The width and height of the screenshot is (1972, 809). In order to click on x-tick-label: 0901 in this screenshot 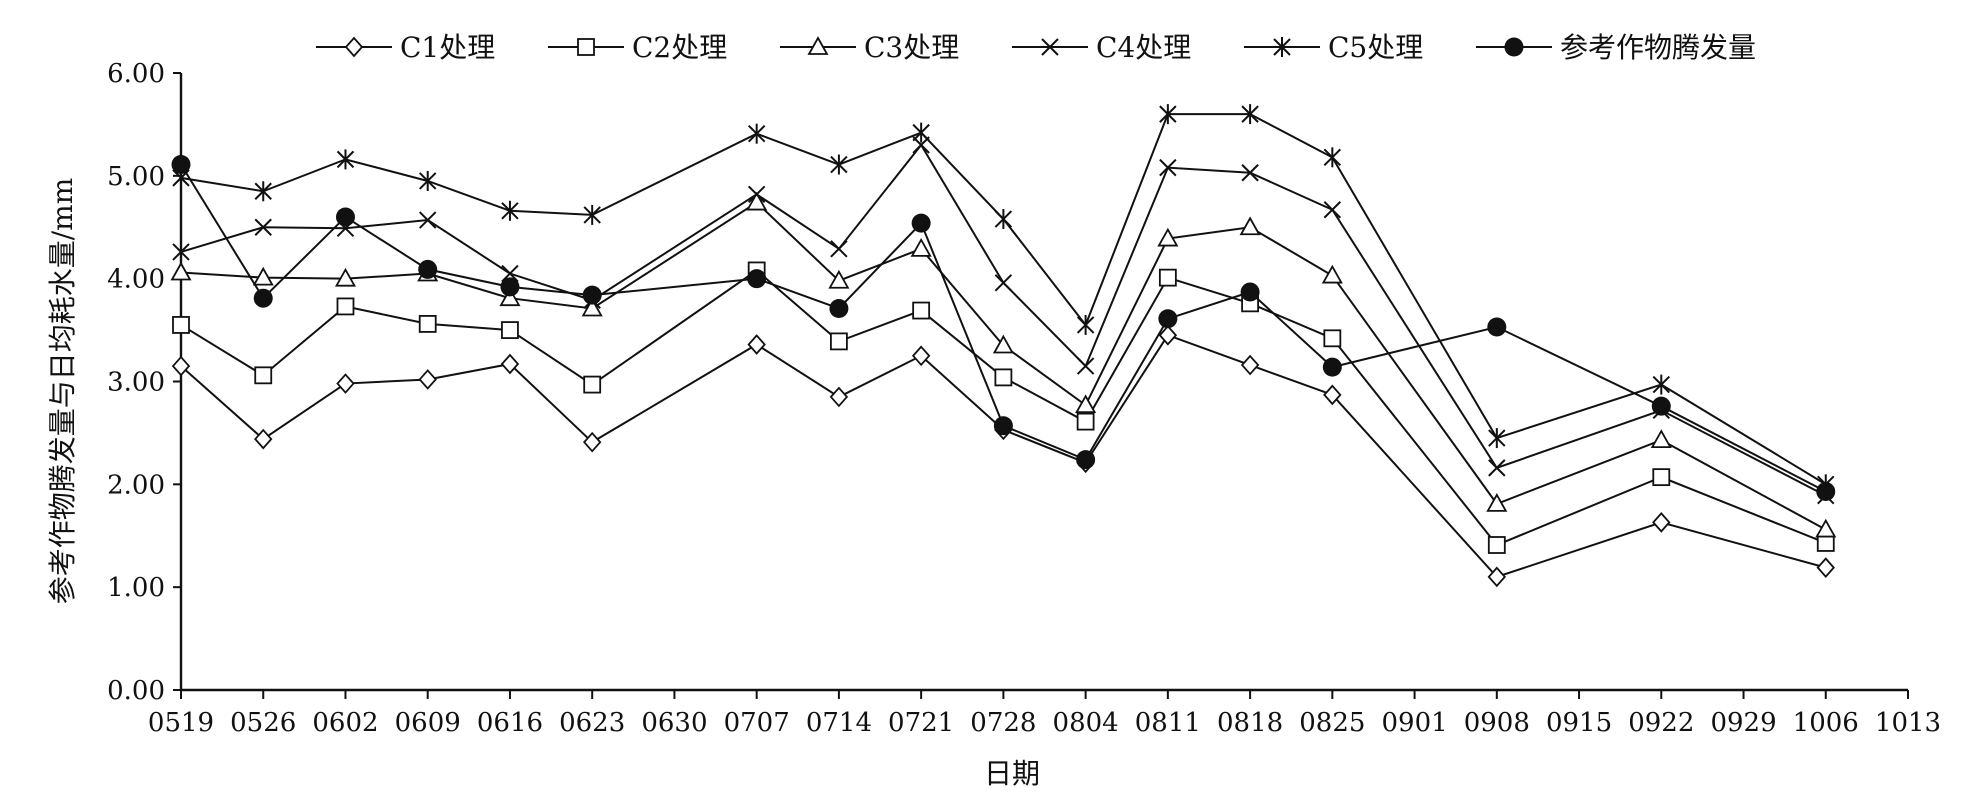, I will do `click(1414, 723)`.